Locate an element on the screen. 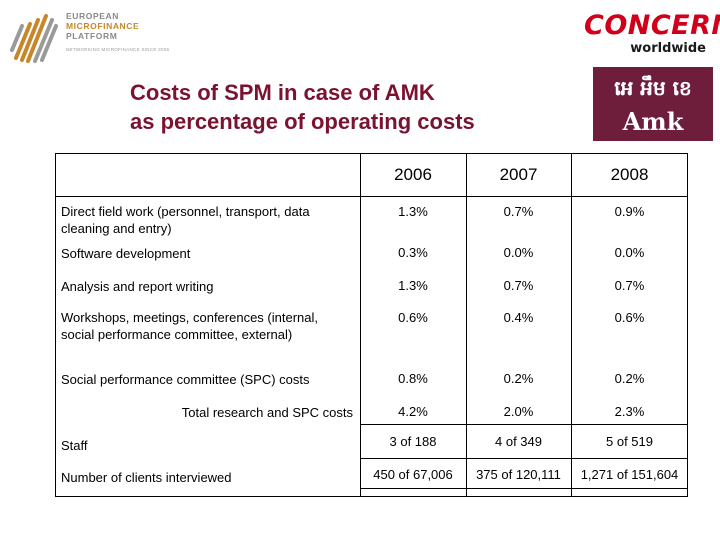 This screenshot has height=540, width=720. emf-line1: EUROPEAN is located at coordinates (92, 16).